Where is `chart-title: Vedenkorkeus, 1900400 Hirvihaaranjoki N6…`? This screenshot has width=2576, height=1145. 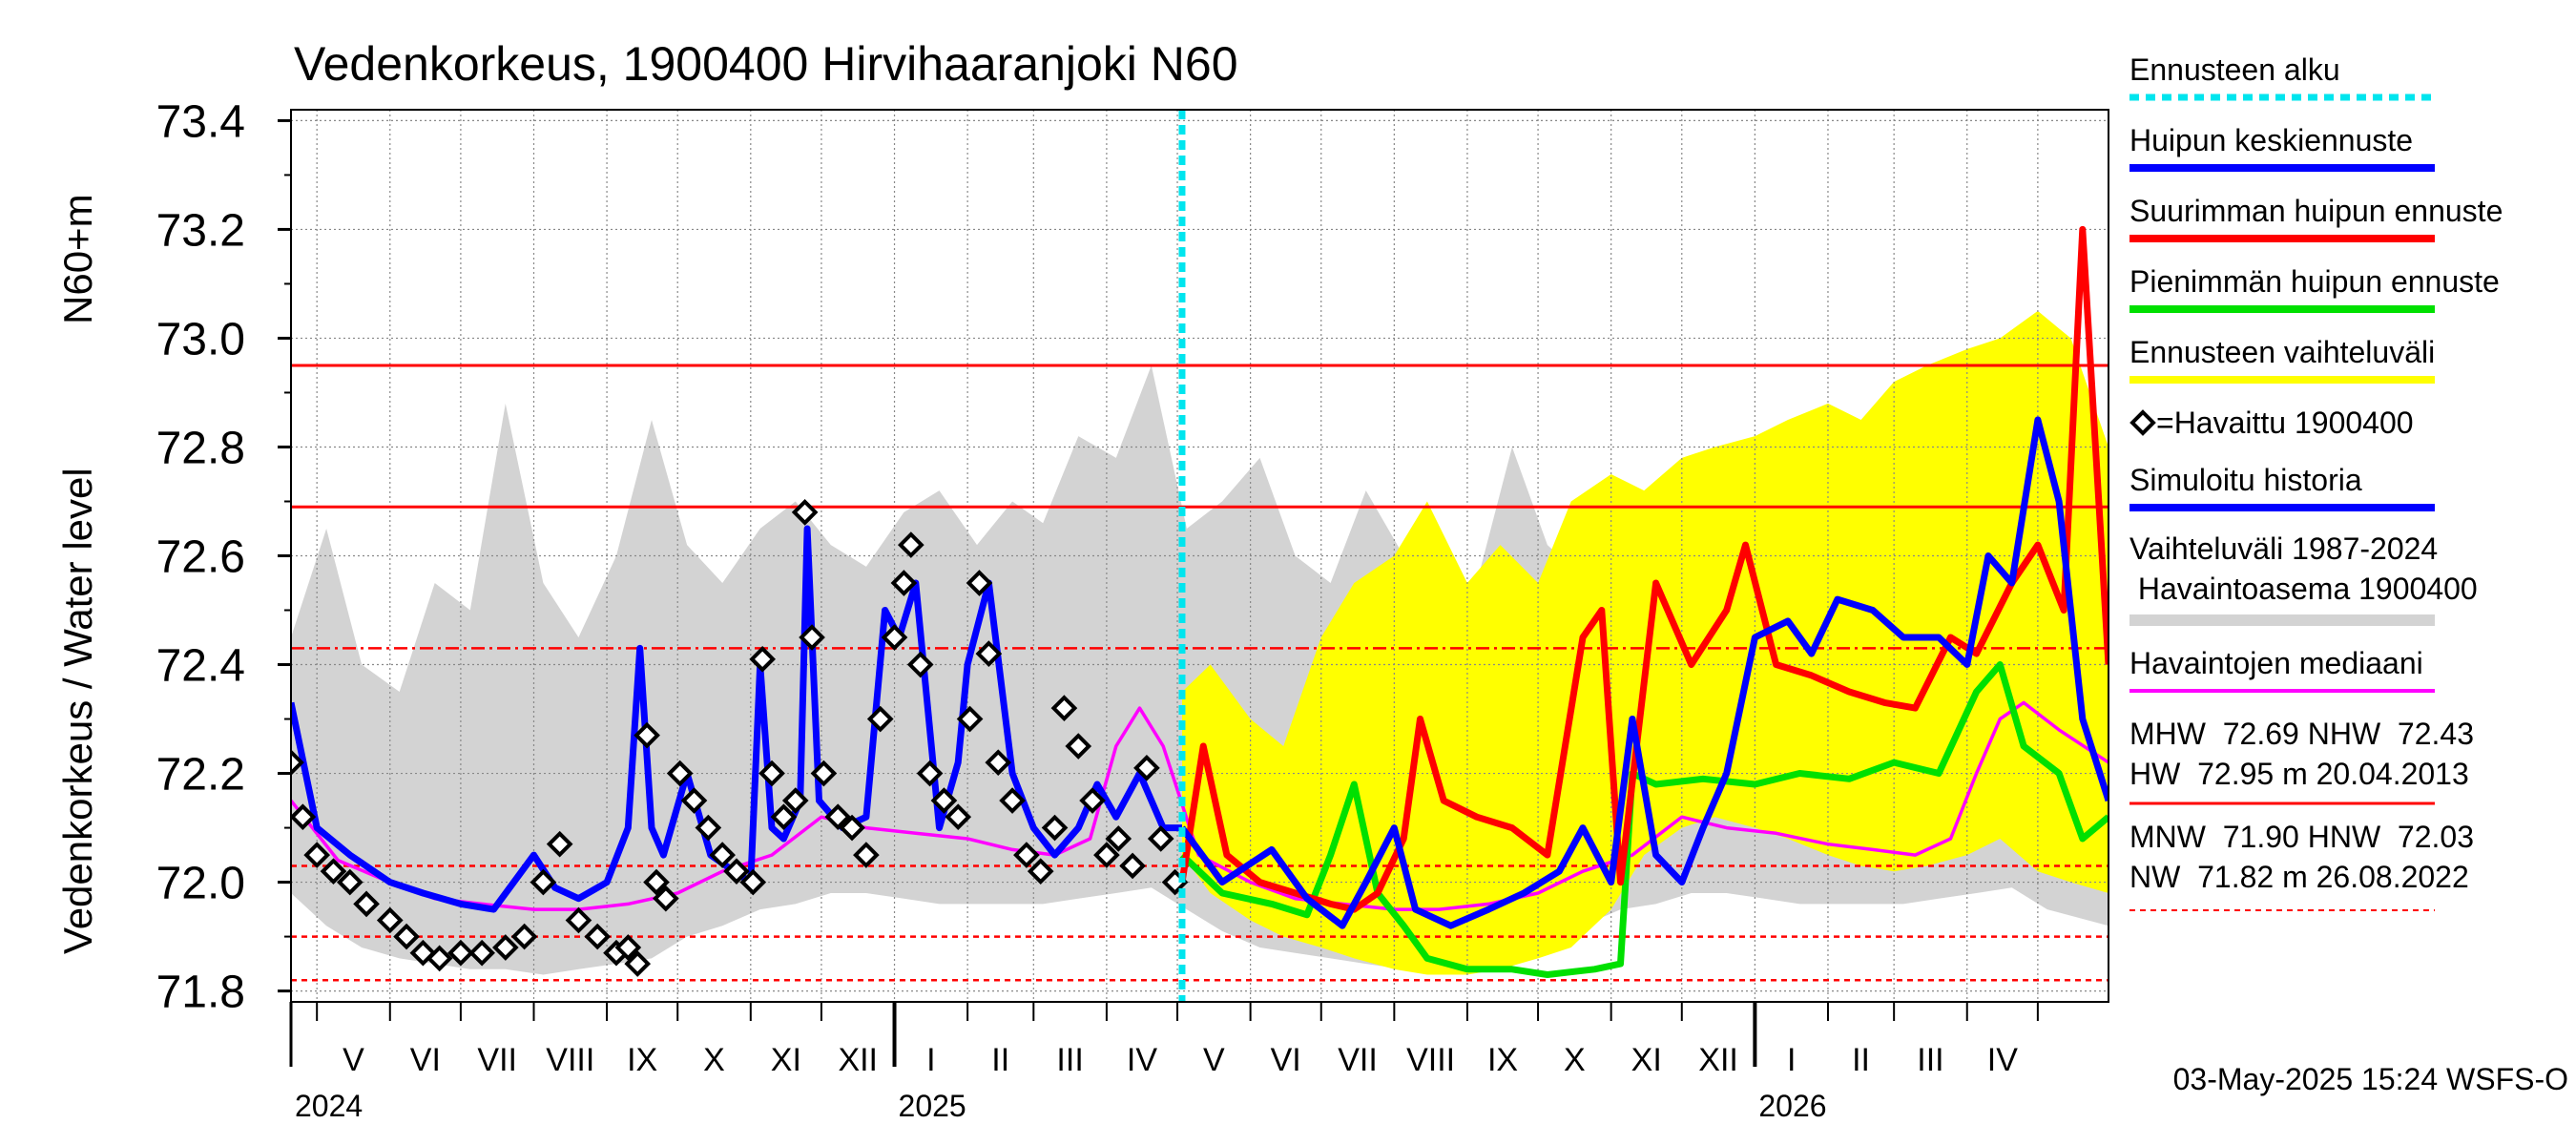 chart-title: Vedenkorkeus, 1900400 Hirvihaaranjoki N6… is located at coordinates (766, 64).